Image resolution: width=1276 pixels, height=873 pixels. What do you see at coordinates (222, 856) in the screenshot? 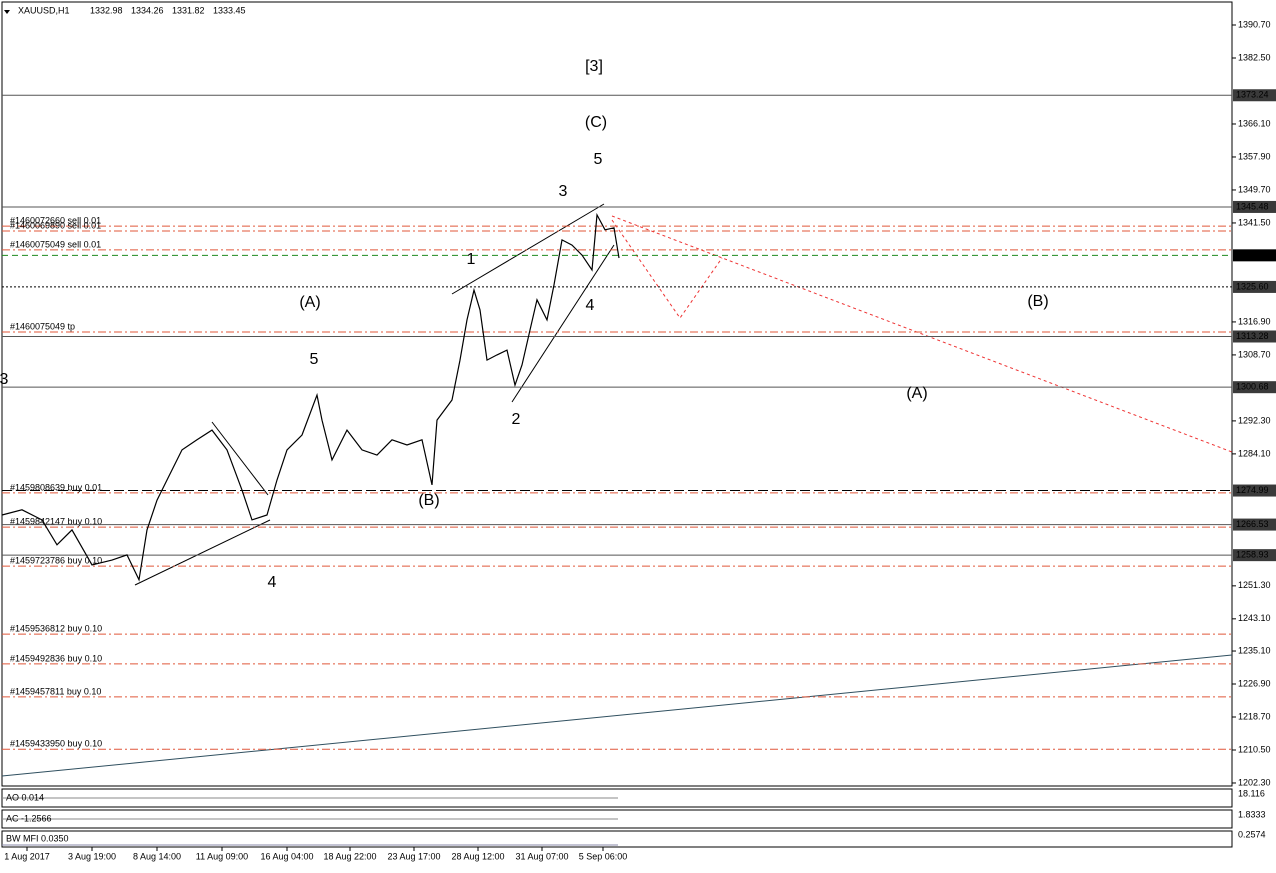
I see `x-tick-label: 11 Aug 09:00` at bounding box center [222, 856].